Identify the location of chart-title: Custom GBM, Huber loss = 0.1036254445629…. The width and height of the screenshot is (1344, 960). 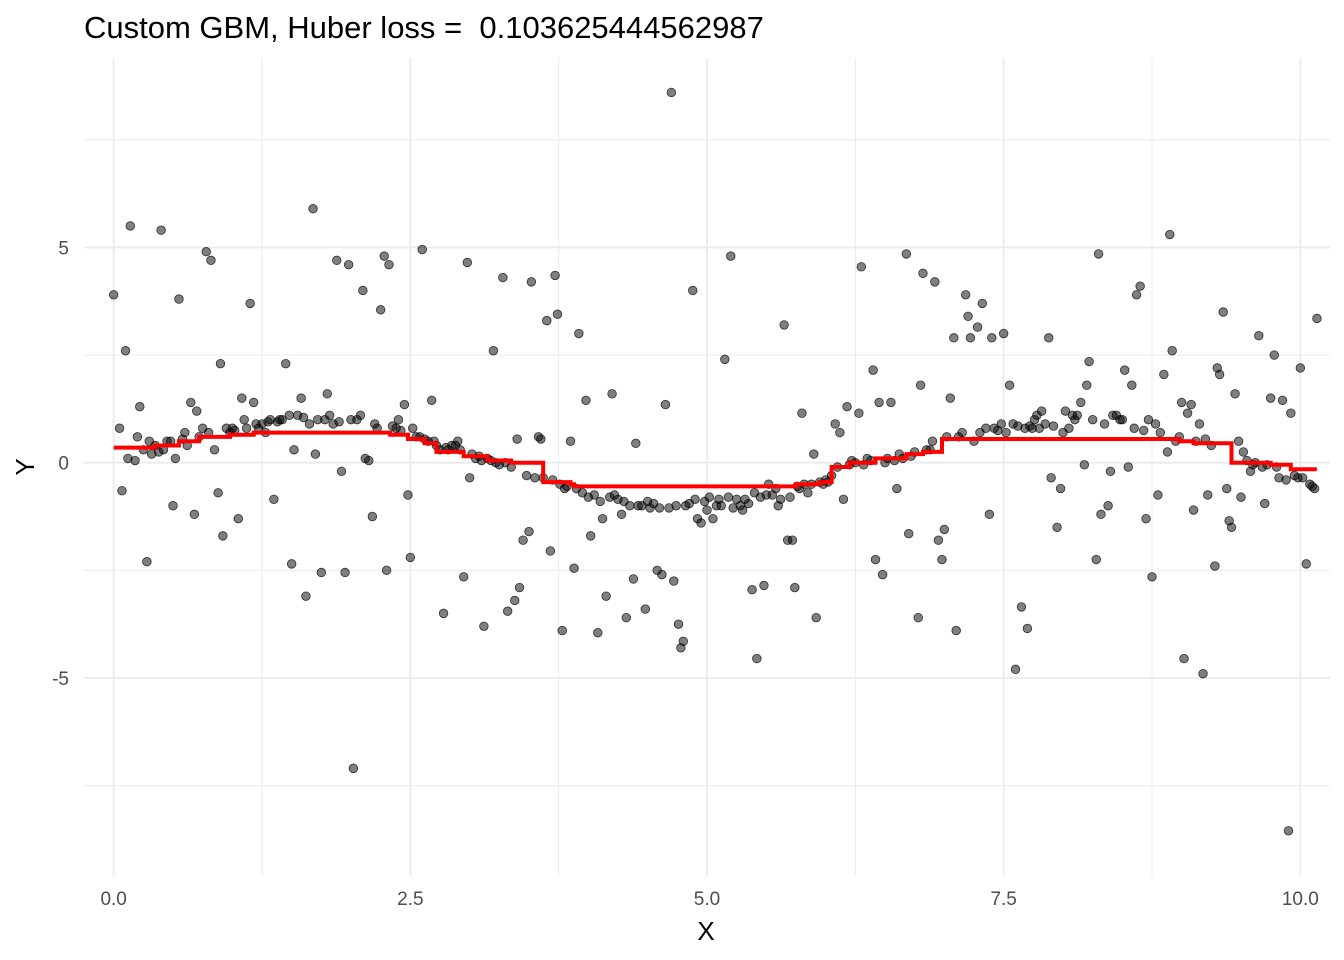
(424, 27).